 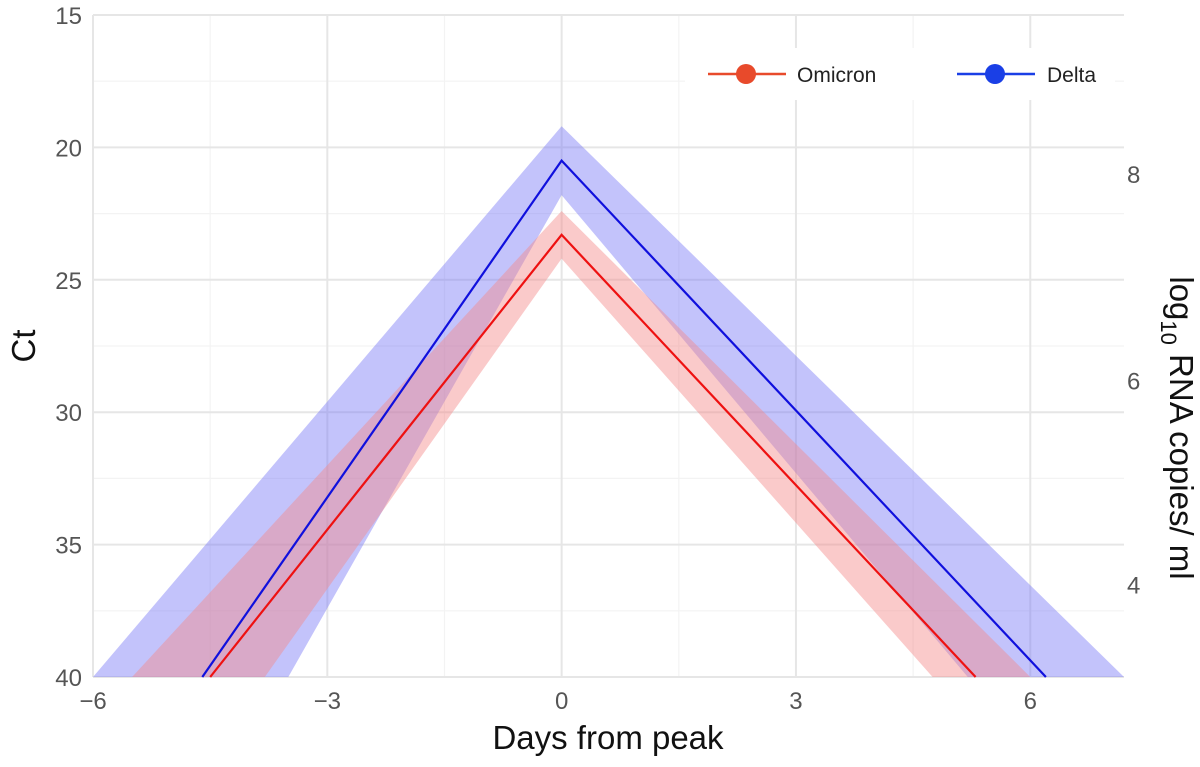 I want to click on y-tick-label: 30, so click(x=68, y=413).